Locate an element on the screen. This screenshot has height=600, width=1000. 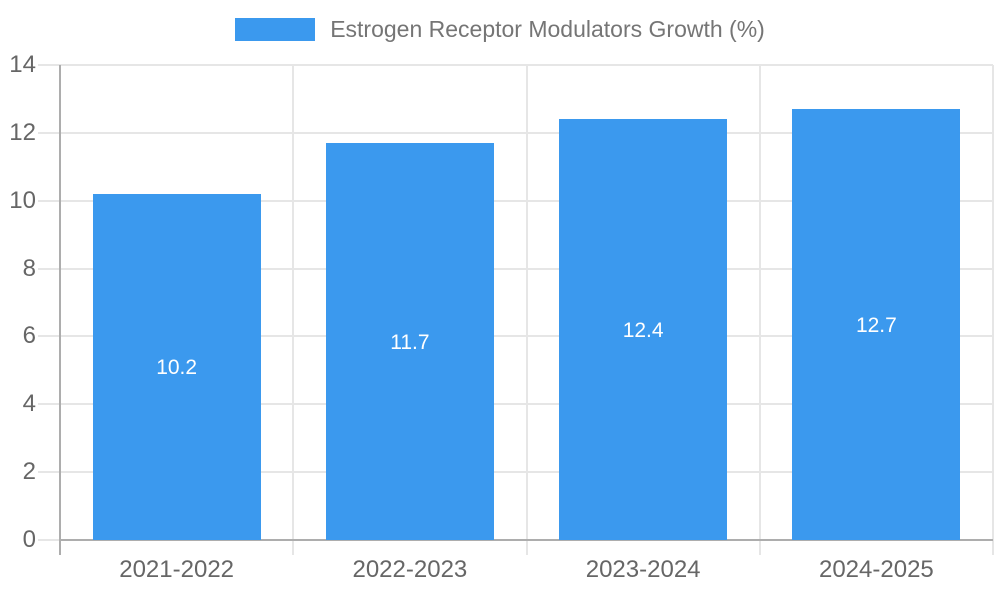
y-tick-label: 12 is located at coordinates (22, 132).